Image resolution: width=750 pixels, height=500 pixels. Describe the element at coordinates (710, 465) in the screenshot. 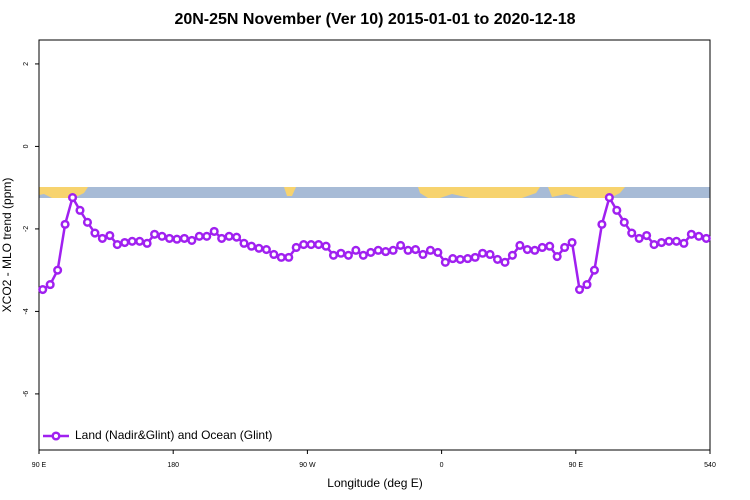

I see `x-tick-label: 540` at that location.